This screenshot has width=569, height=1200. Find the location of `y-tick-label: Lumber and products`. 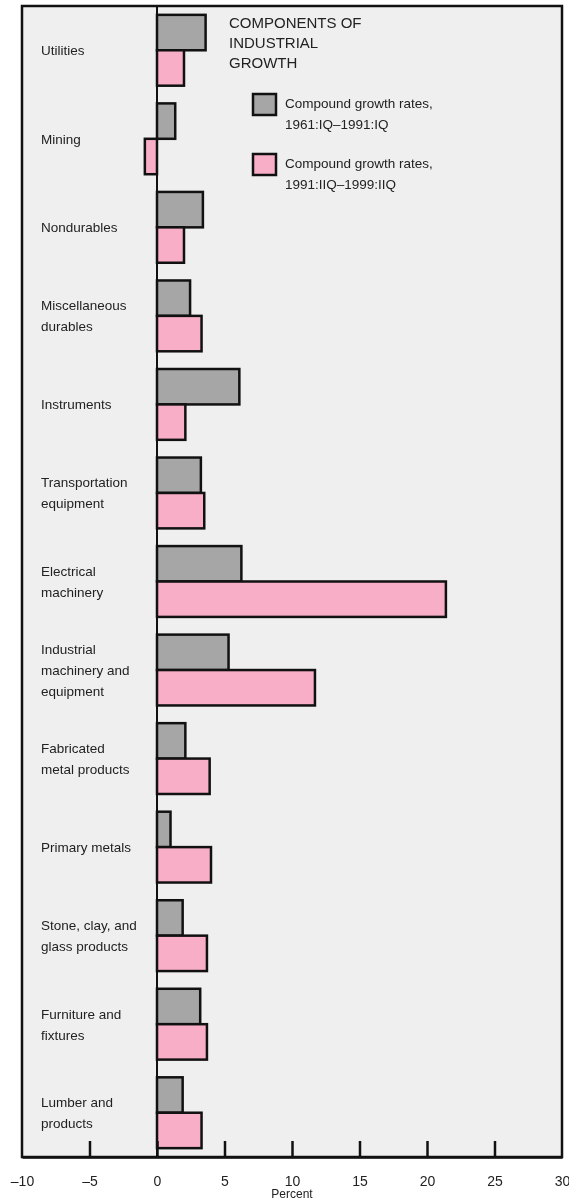

y-tick-label: Lumber and products is located at coordinates (77, 1113).